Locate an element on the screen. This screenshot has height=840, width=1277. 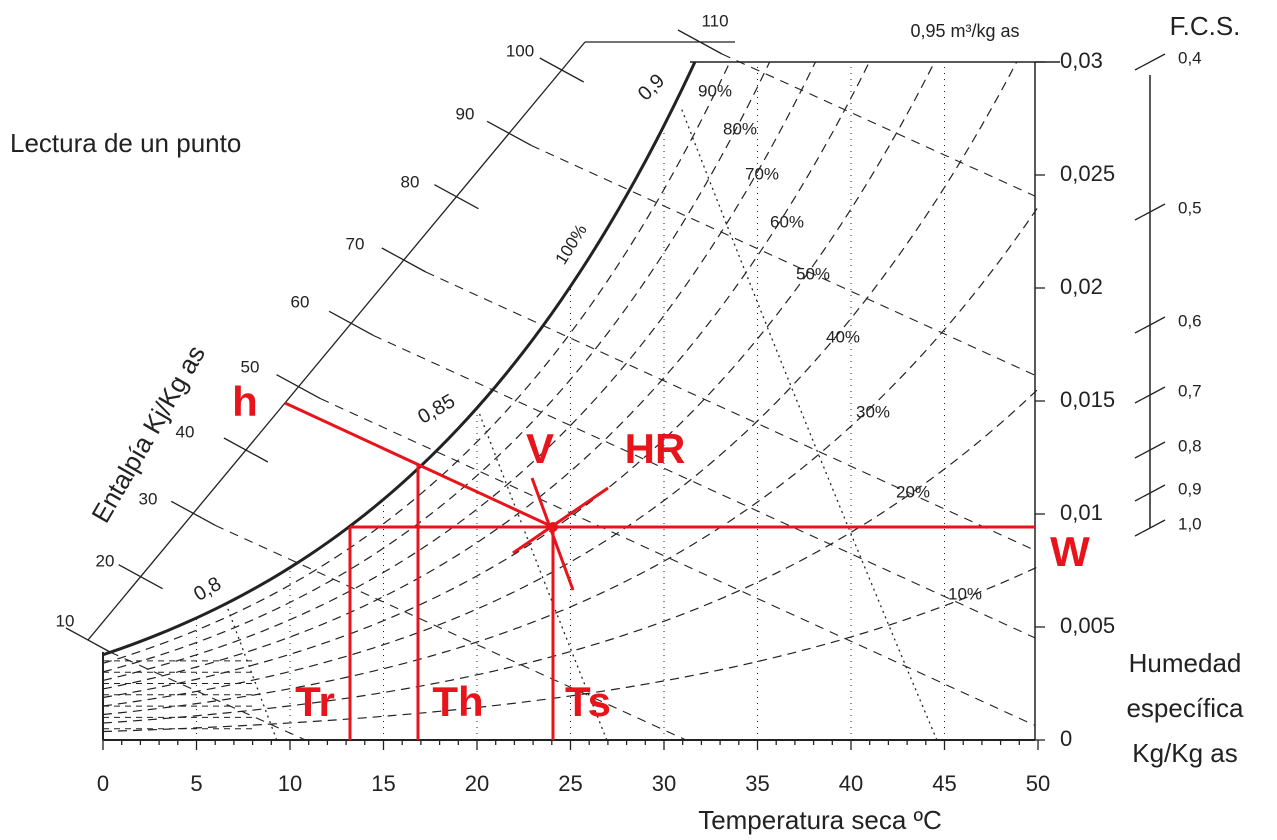
temperature-tick-label: 5 is located at coordinates (196, 783).